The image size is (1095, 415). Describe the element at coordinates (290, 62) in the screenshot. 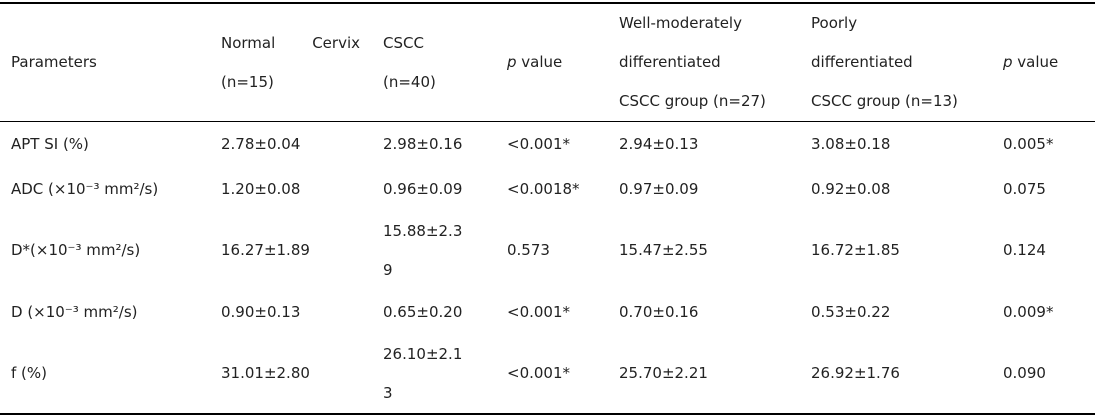

I see `header-cell: Normal Cervix (n=15)` at that location.